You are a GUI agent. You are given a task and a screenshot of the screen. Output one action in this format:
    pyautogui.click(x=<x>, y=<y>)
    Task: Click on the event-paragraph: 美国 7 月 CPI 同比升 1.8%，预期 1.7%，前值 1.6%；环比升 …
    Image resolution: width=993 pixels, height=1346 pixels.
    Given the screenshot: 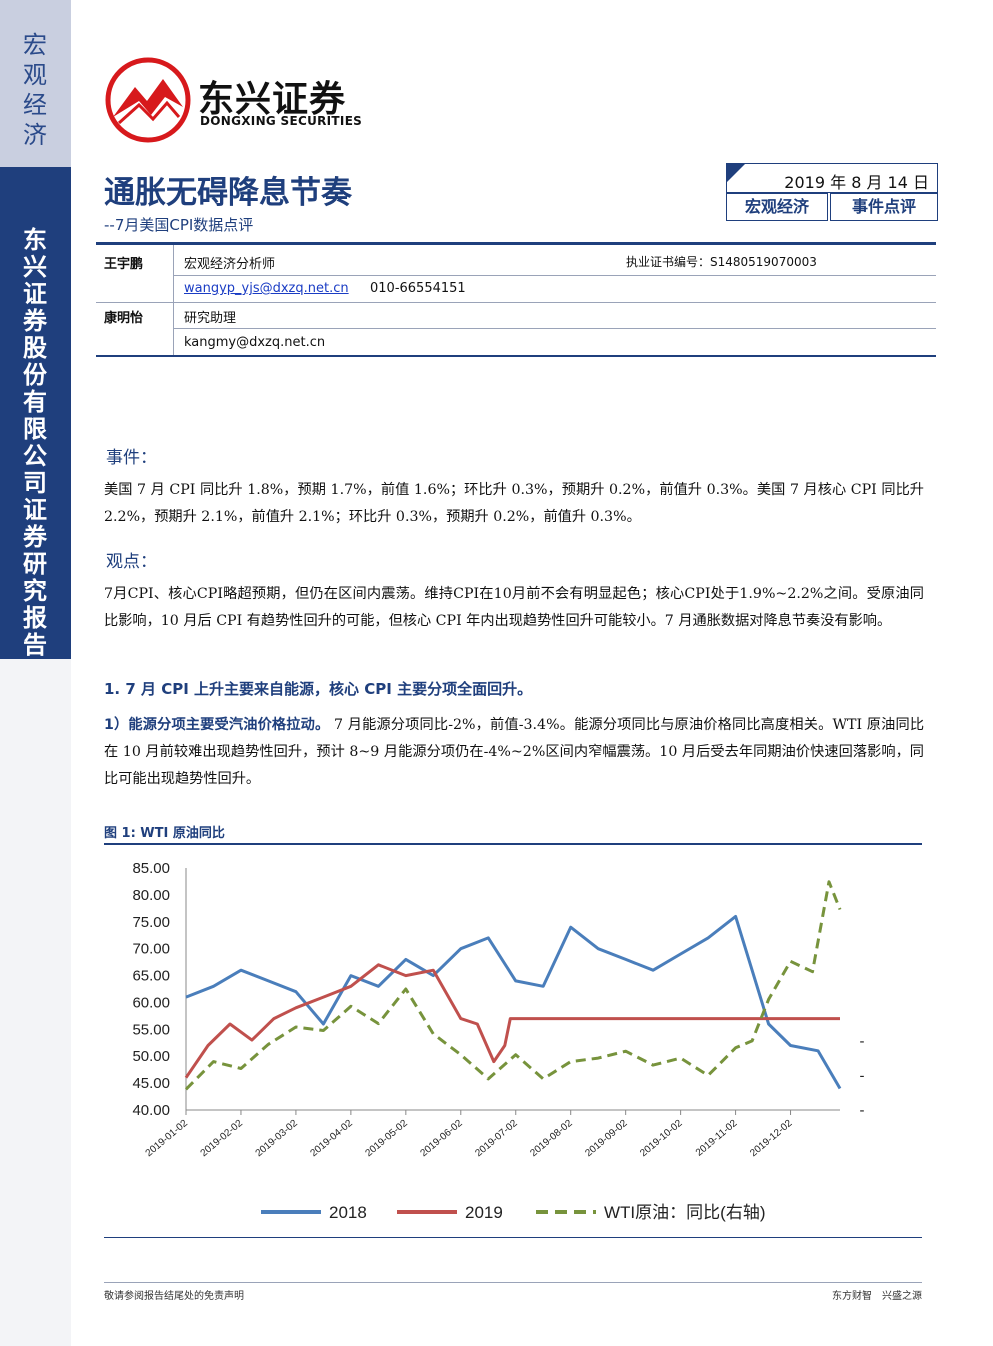 What is the action you would take?
    pyautogui.click(x=514, y=503)
    